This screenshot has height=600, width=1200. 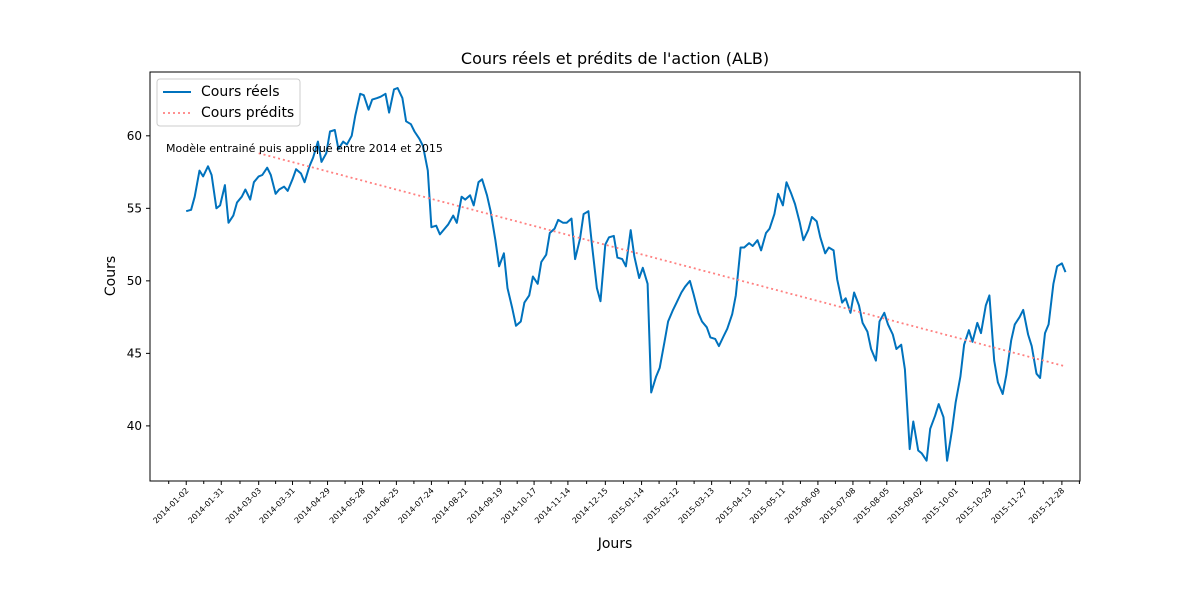 I want to click on x-tick-label: 2015-02-12, so click(x=661, y=505).